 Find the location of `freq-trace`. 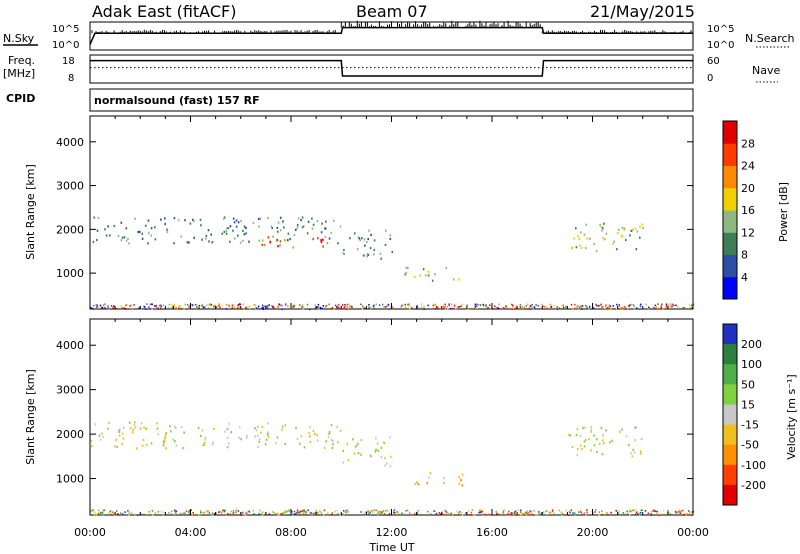

freq-trace is located at coordinates (391, 68).